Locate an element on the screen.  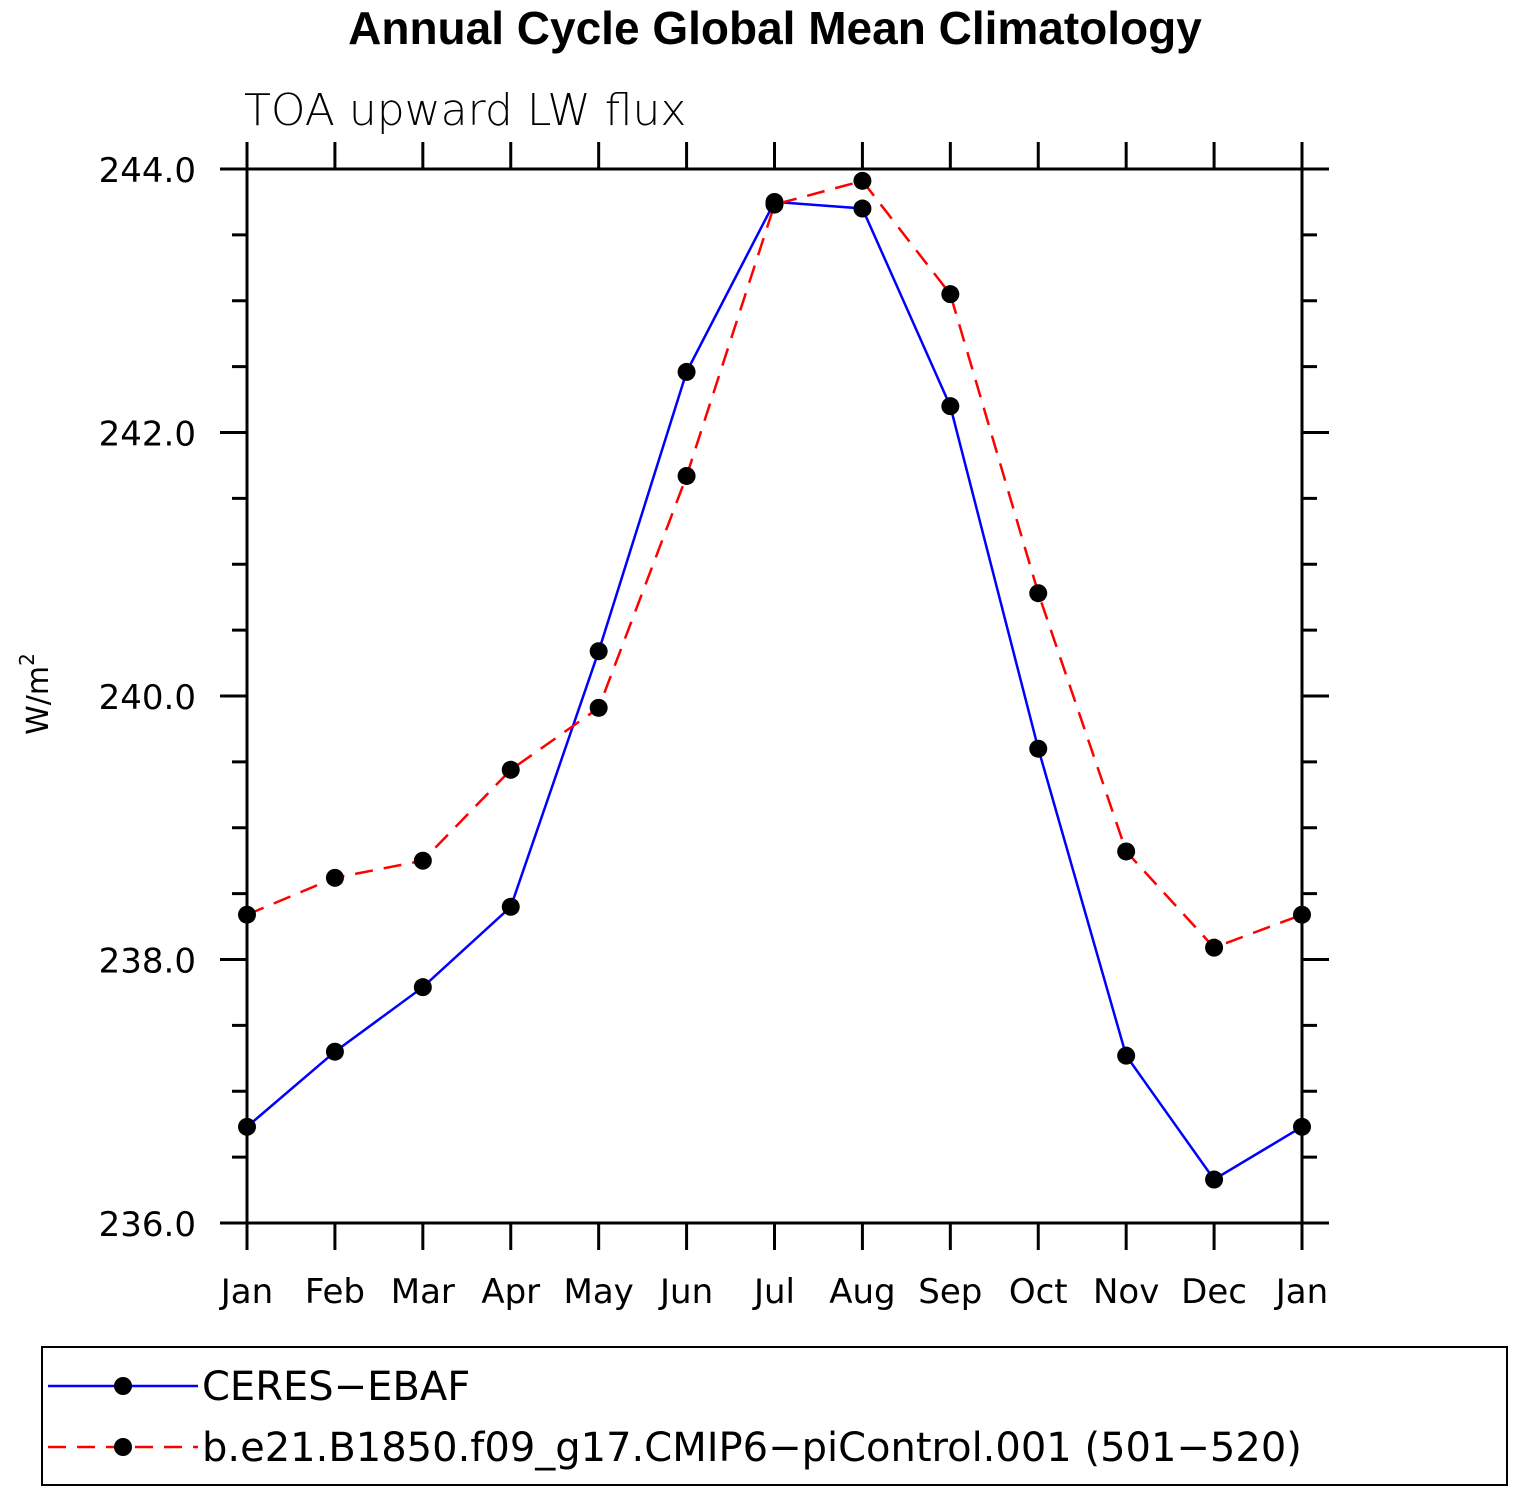
x-tick-label: Oct is located at coordinates (1038, 1292).